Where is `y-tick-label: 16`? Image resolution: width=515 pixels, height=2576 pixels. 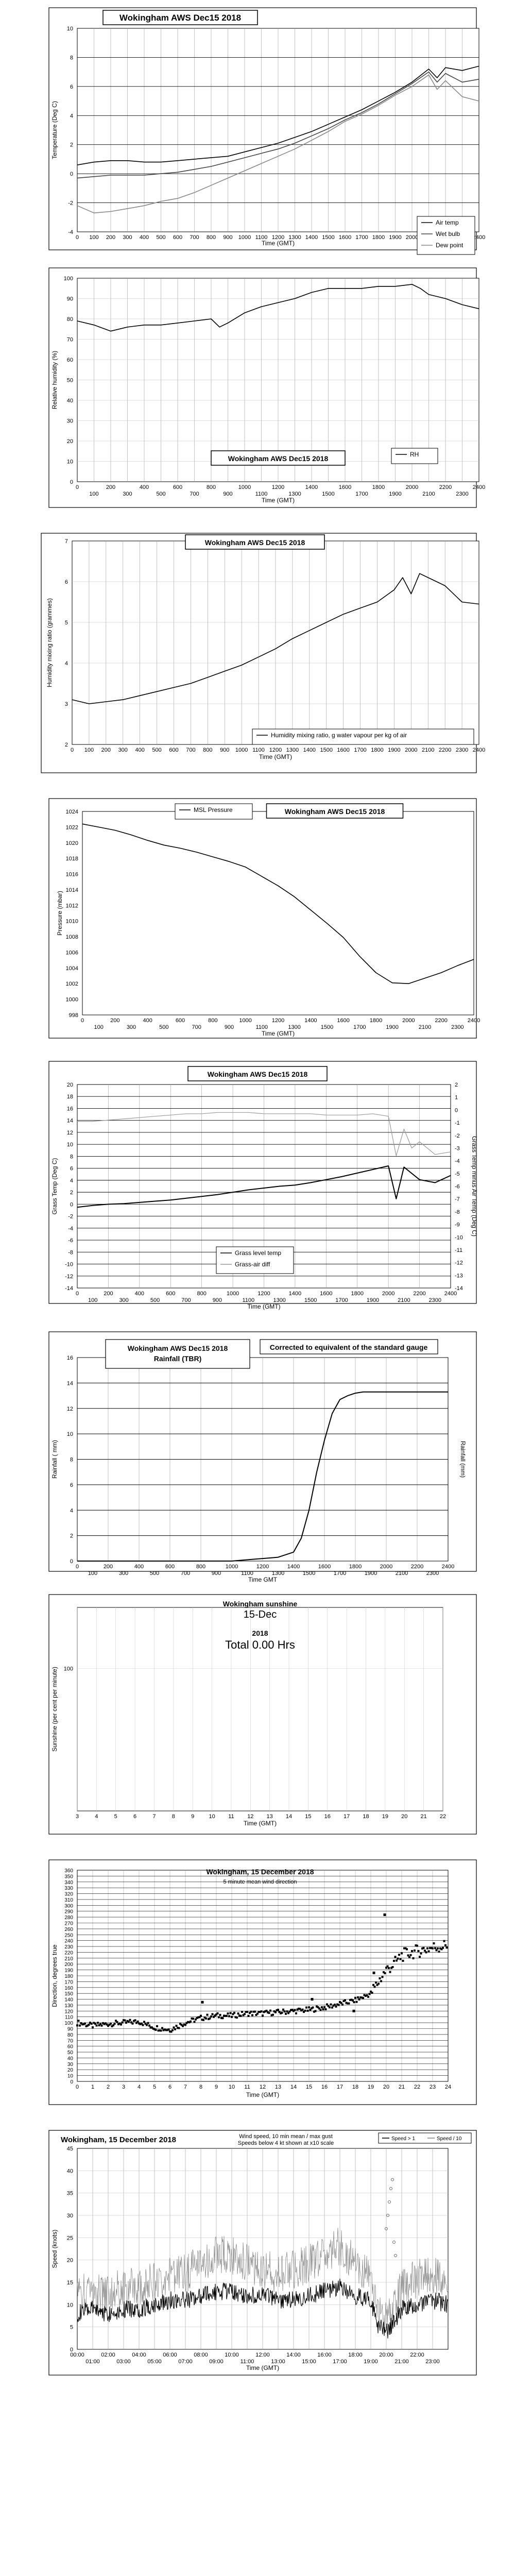 y-tick-label: 16 is located at coordinates (70, 1358).